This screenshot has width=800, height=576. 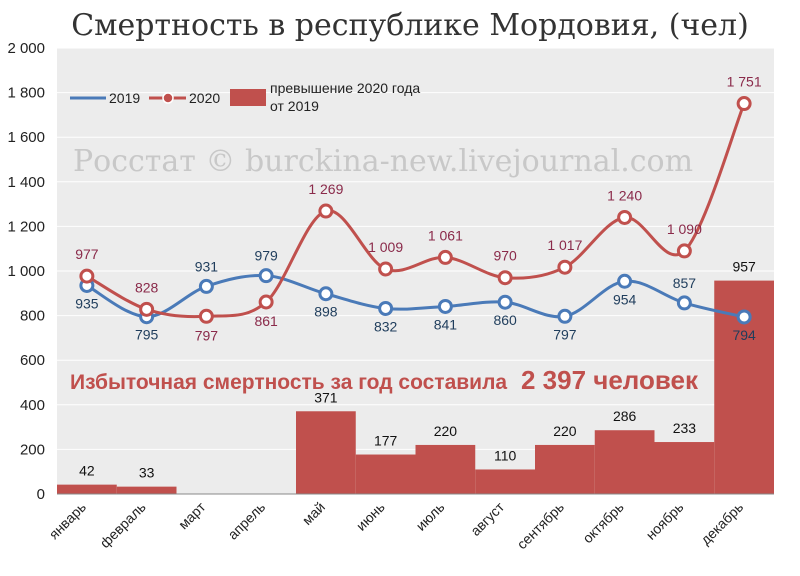 What do you see at coordinates (744, 267) in the screenshot?
I see `label-excess: 957` at bounding box center [744, 267].